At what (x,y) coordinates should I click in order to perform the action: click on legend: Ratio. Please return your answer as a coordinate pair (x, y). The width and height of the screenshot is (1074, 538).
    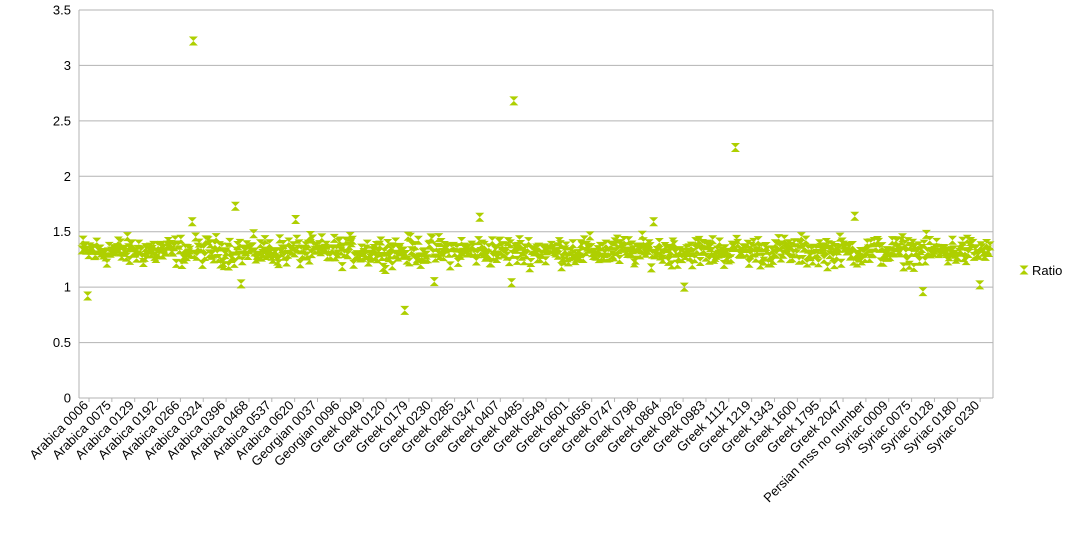
    Looking at the image, I should click on (1040, 270).